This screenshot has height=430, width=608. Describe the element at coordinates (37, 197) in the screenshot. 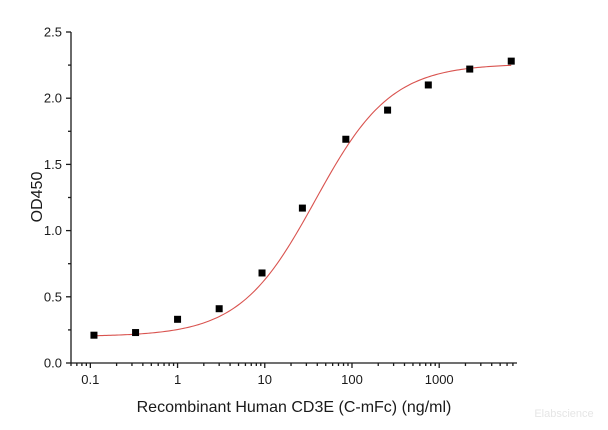

I see `y-axis-title: OD450` at that location.